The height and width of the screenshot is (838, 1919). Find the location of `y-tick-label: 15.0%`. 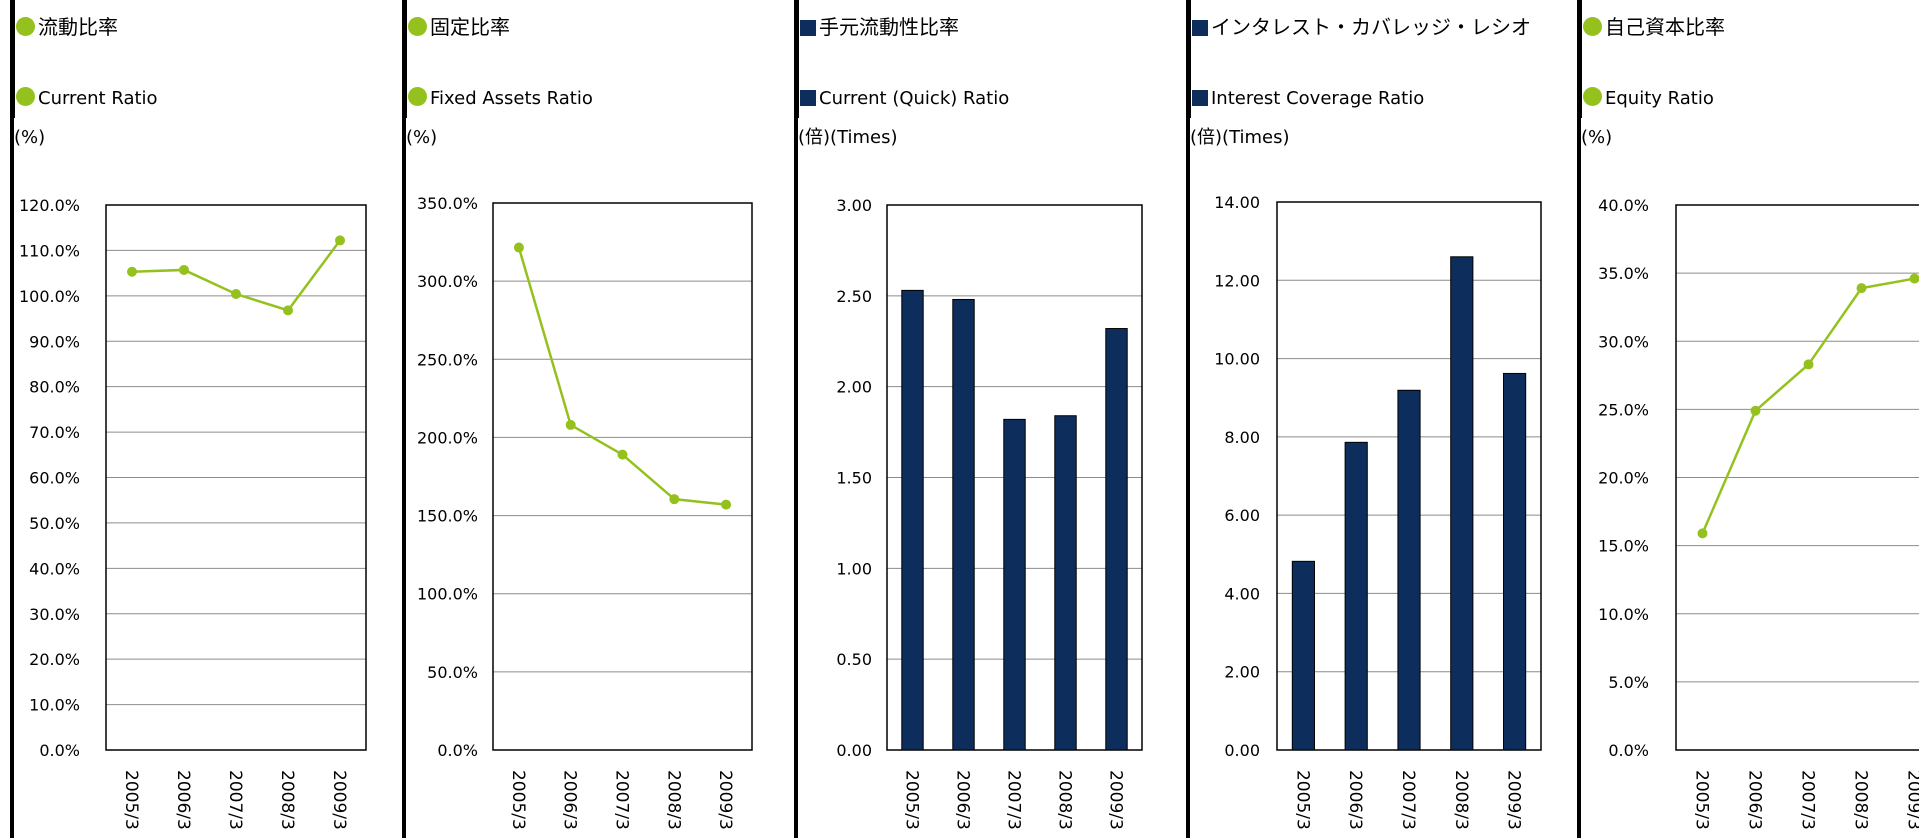

y-tick-label: 15.0% is located at coordinates (1623, 546).